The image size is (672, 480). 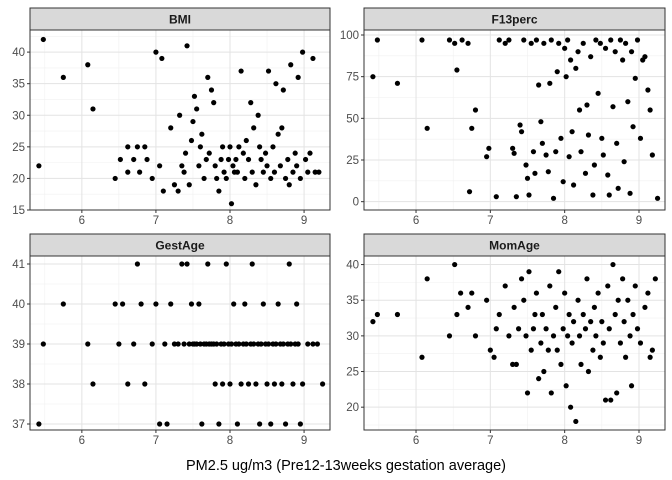 I want to click on facet-strip-label: MomAge, so click(x=514, y=246).